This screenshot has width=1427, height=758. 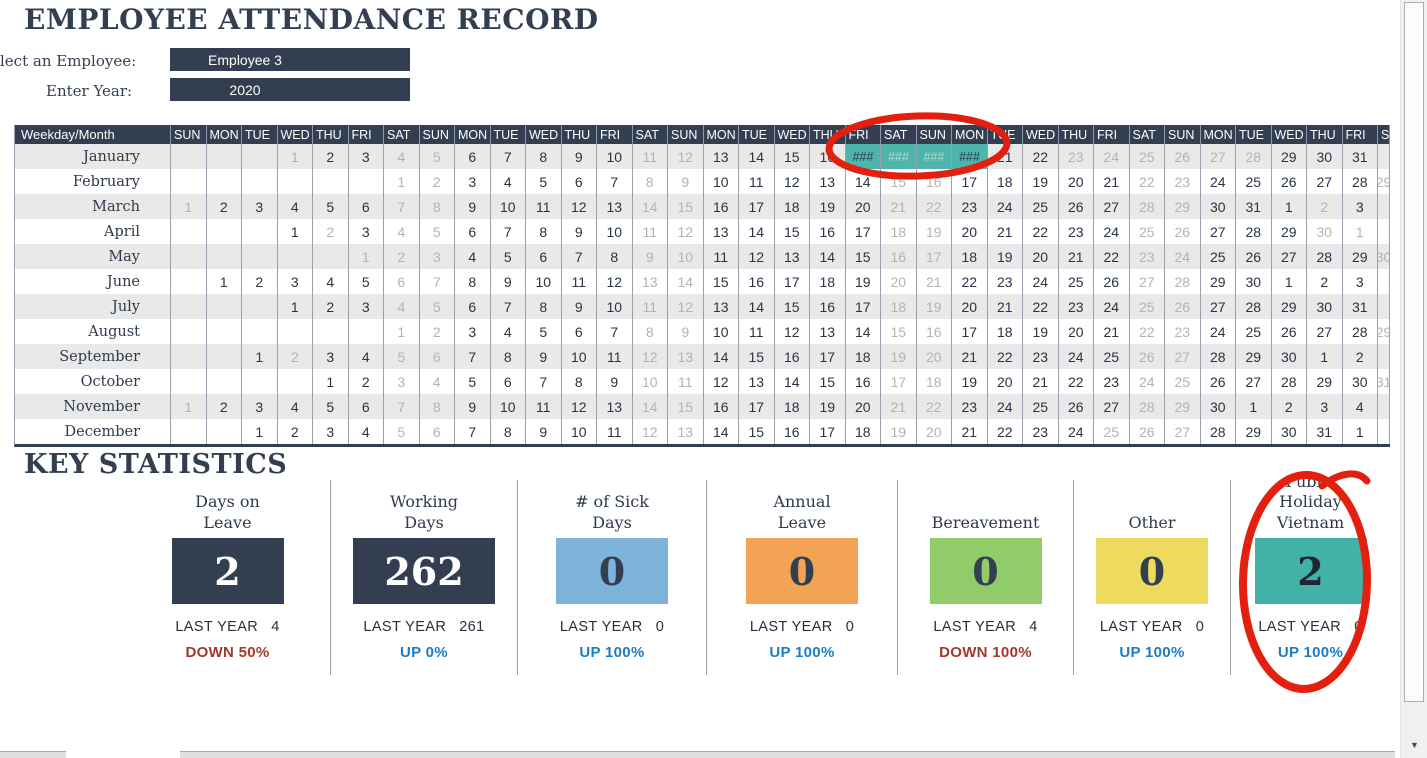 I want to click on stat-card-label: Public Holiday Vietnam, so click(x=1310, y=502).